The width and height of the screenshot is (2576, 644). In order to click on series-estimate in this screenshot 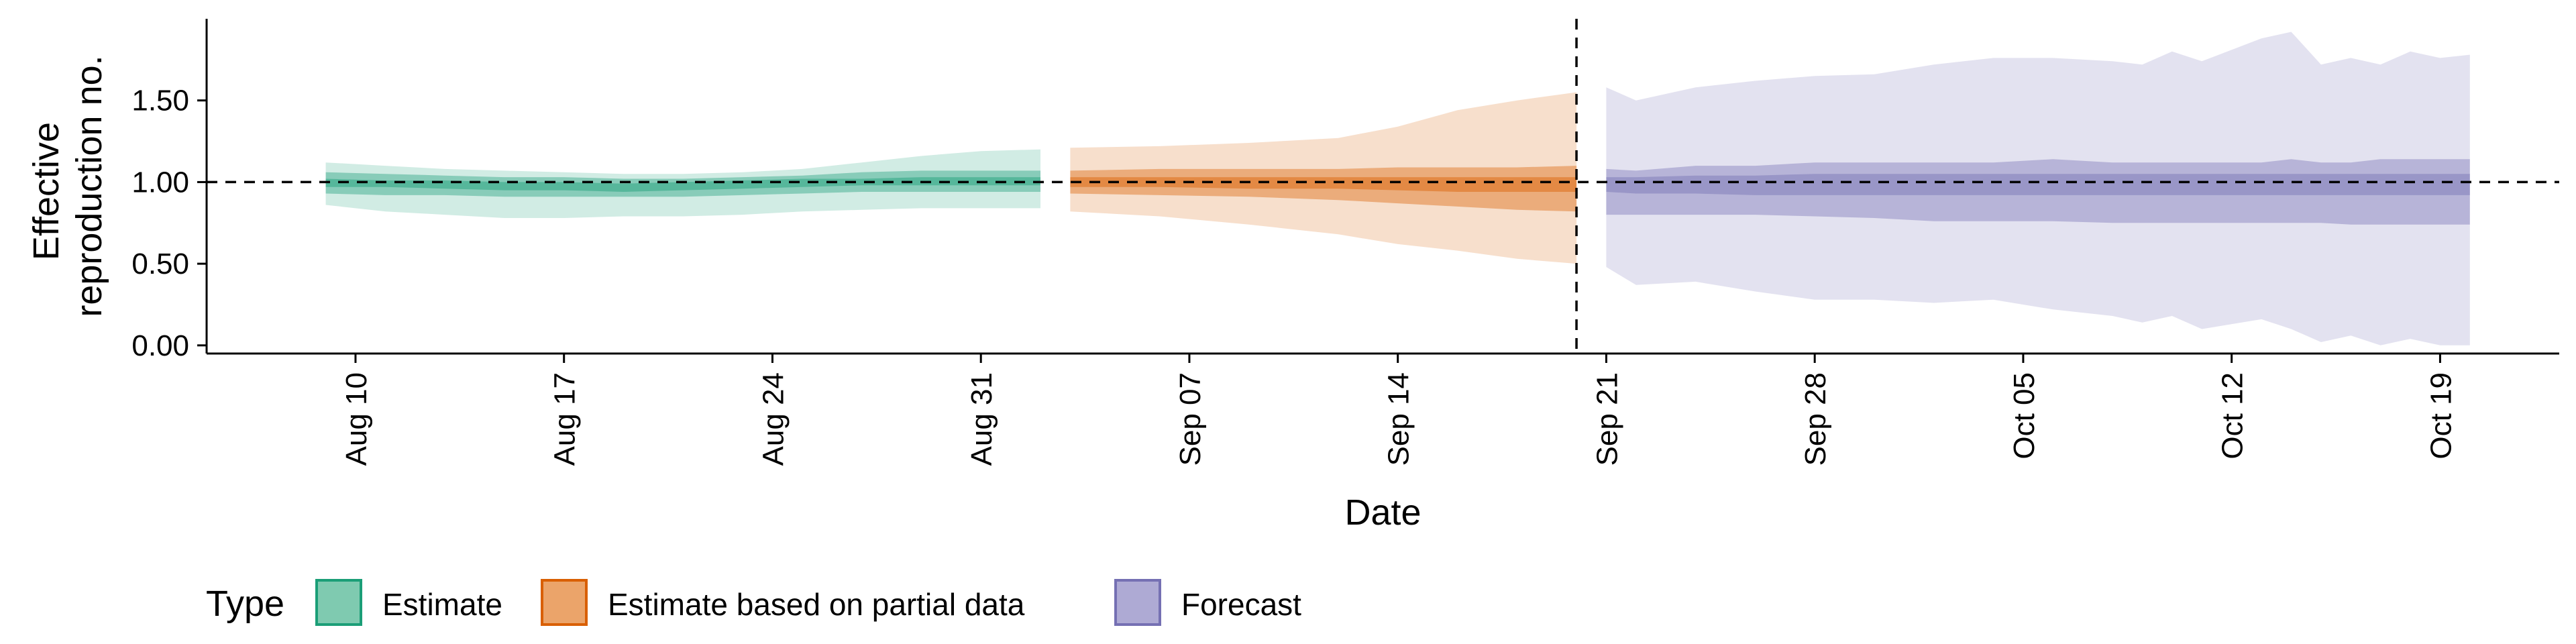, I will do `click(683, 183)`.